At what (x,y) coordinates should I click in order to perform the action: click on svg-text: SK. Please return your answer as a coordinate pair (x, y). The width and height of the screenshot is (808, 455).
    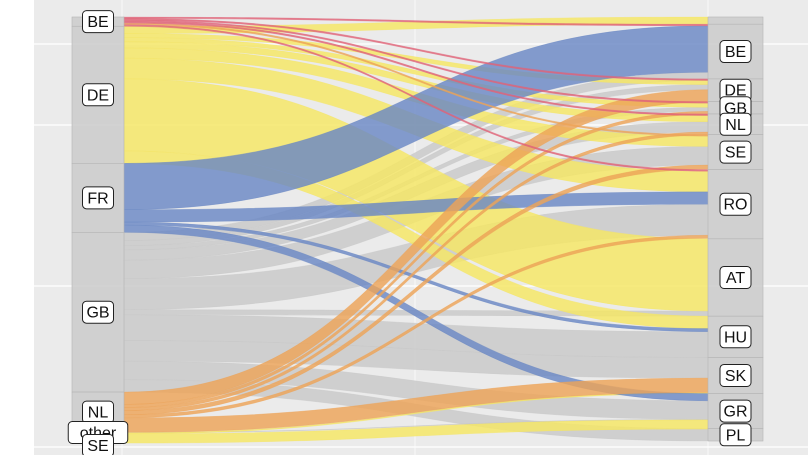
    Looking at the image, I should click on (736, 376).